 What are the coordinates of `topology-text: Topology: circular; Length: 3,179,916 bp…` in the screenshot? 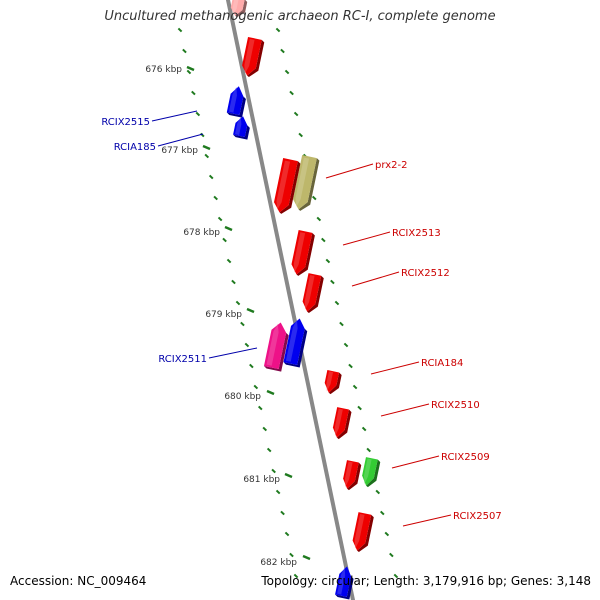 It's located at (426, 581).